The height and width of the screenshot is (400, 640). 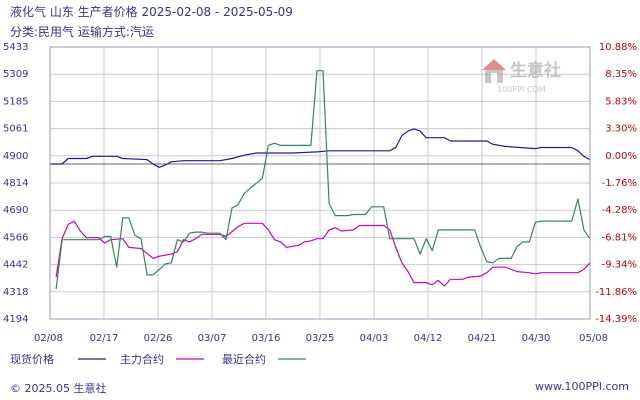 I want to click on y-tick-label-left: 4814, so click(x=15, y=183).